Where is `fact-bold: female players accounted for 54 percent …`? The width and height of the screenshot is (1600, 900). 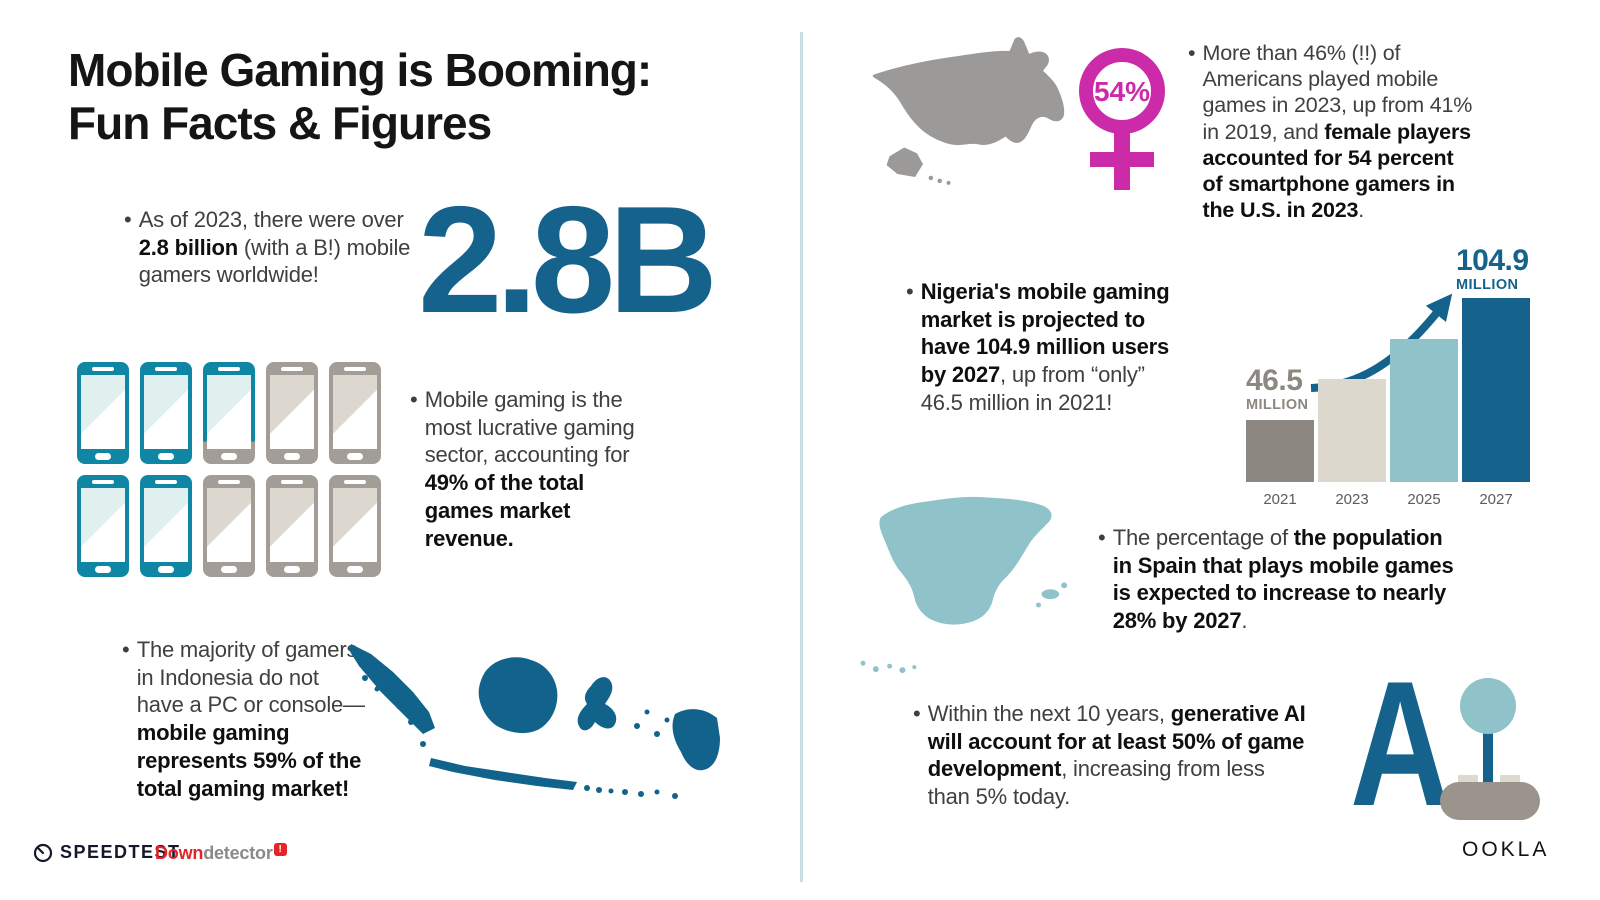 fact-bold: female players accounted for 54 percent … is located at coordinates (1337, 171).